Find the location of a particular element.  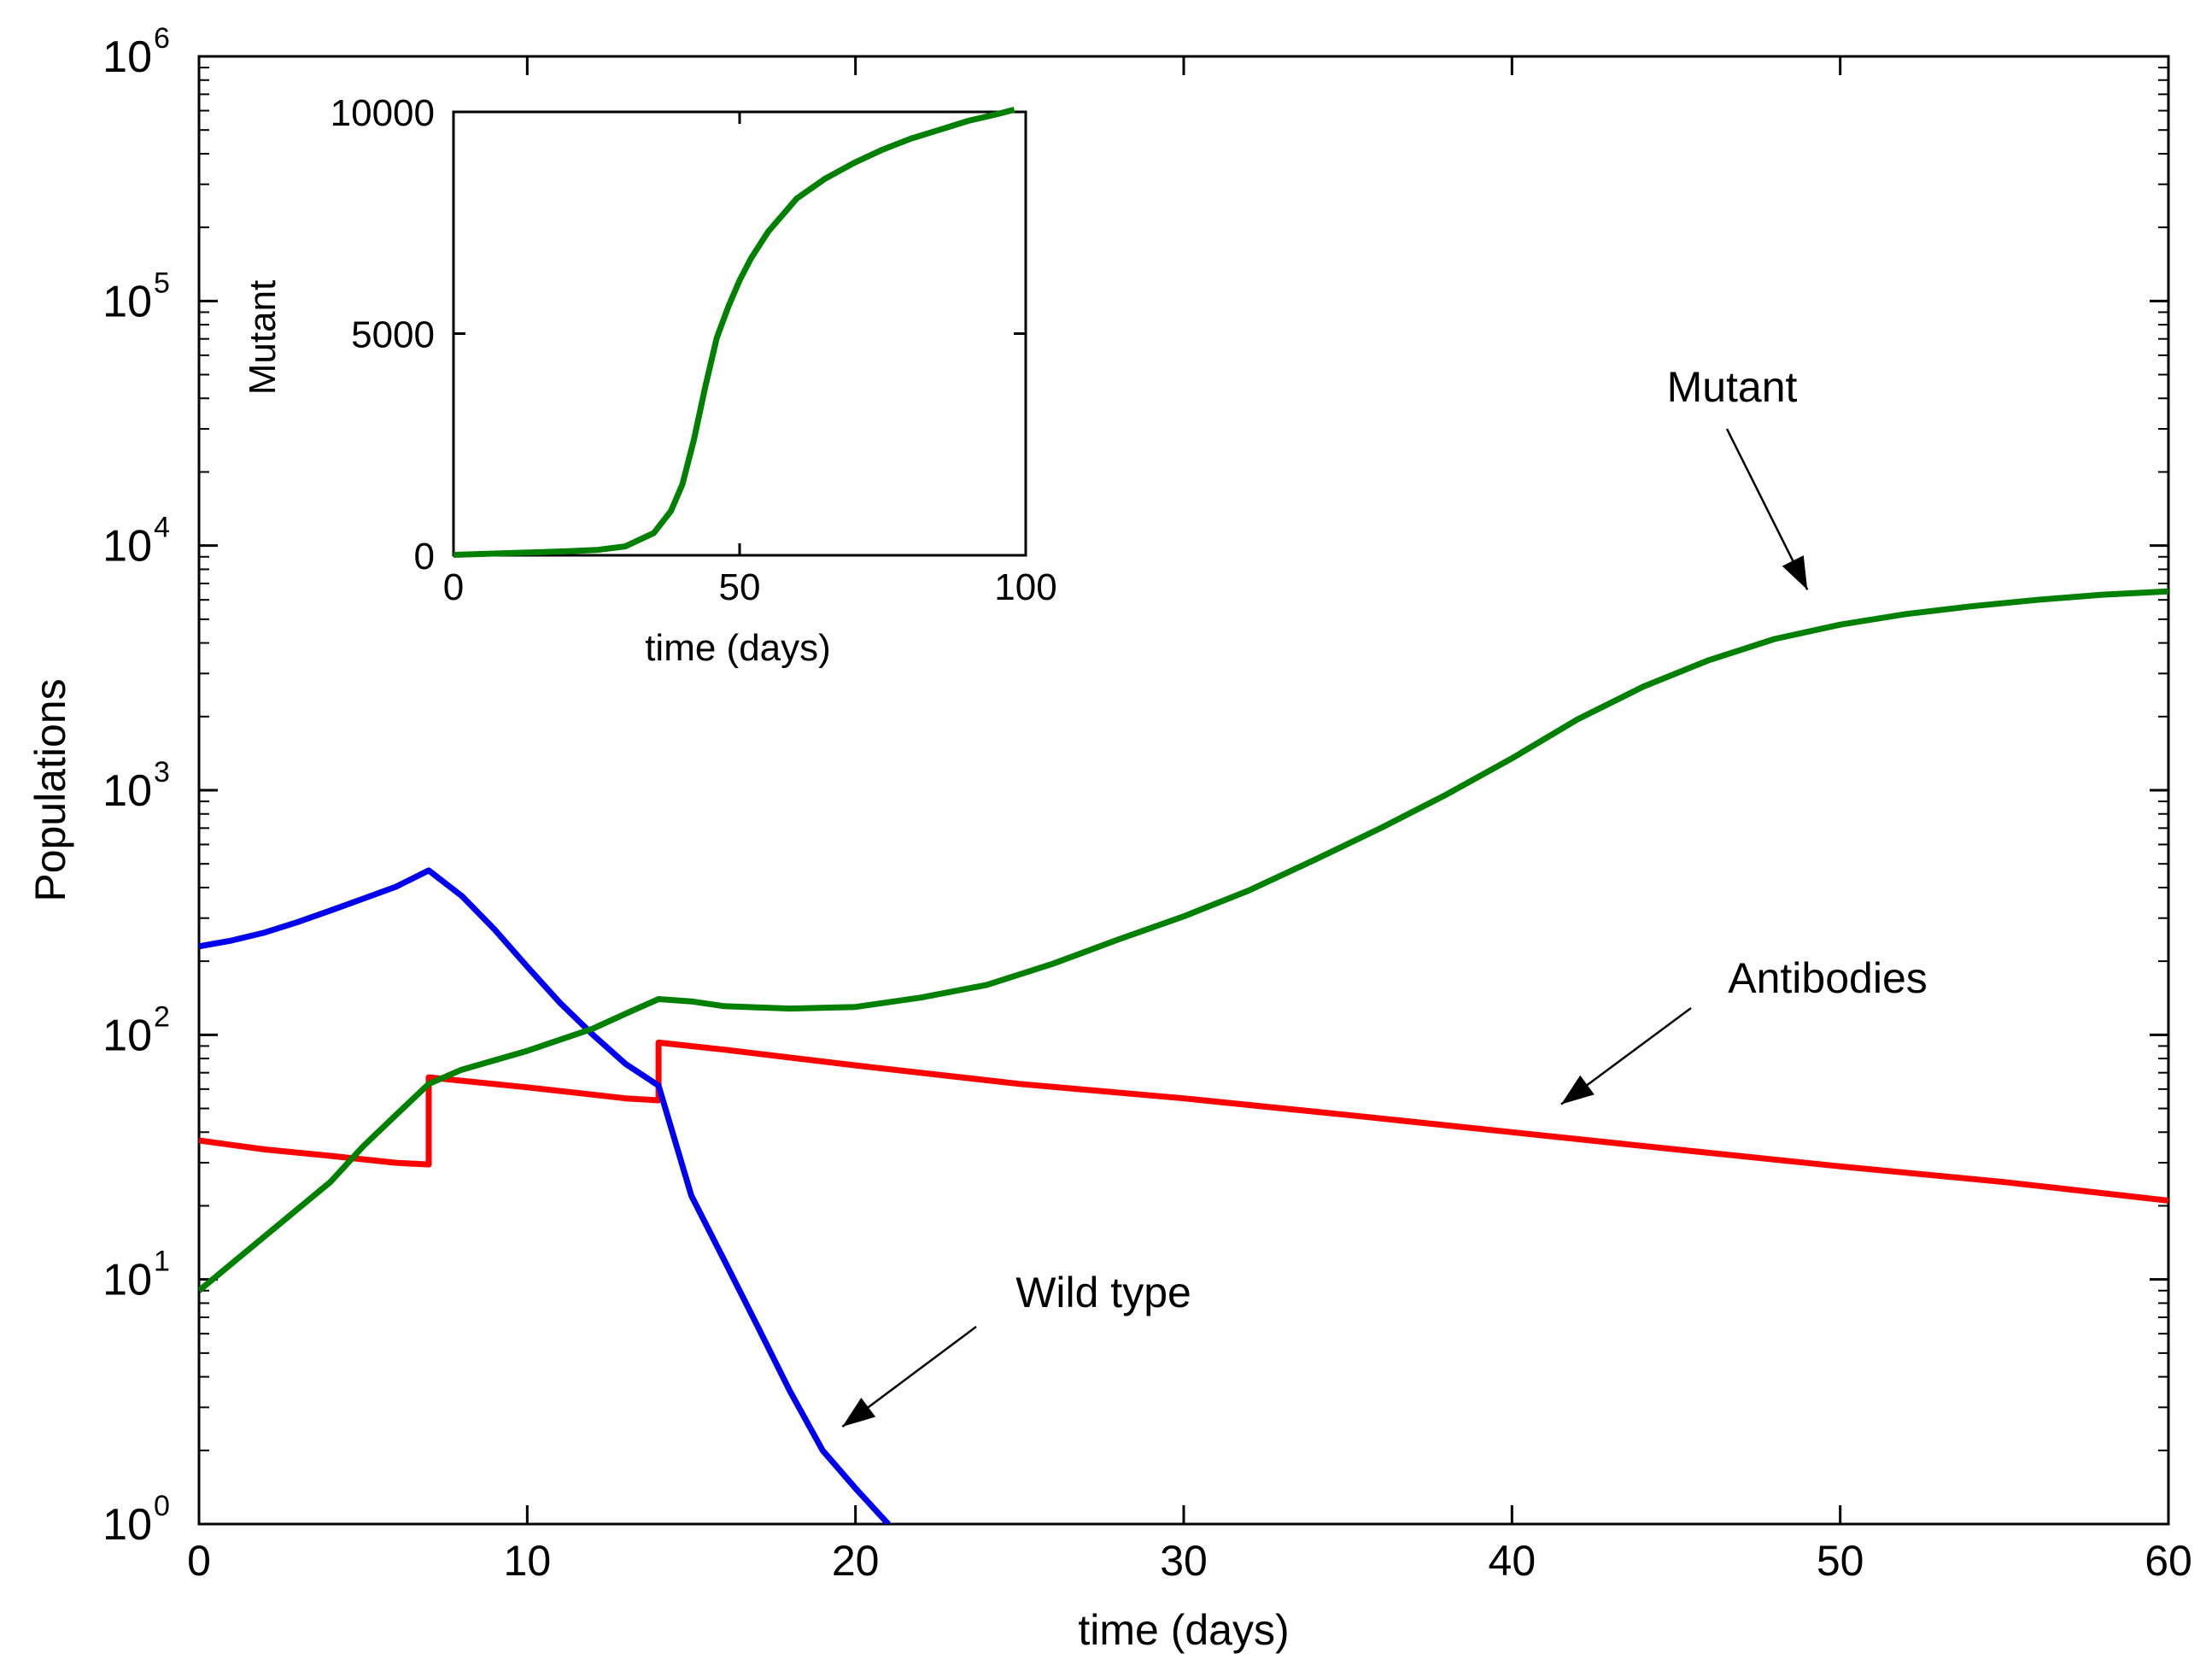

antibodies-annotation-label: Antibodies is located at coordinates (1828, 978).